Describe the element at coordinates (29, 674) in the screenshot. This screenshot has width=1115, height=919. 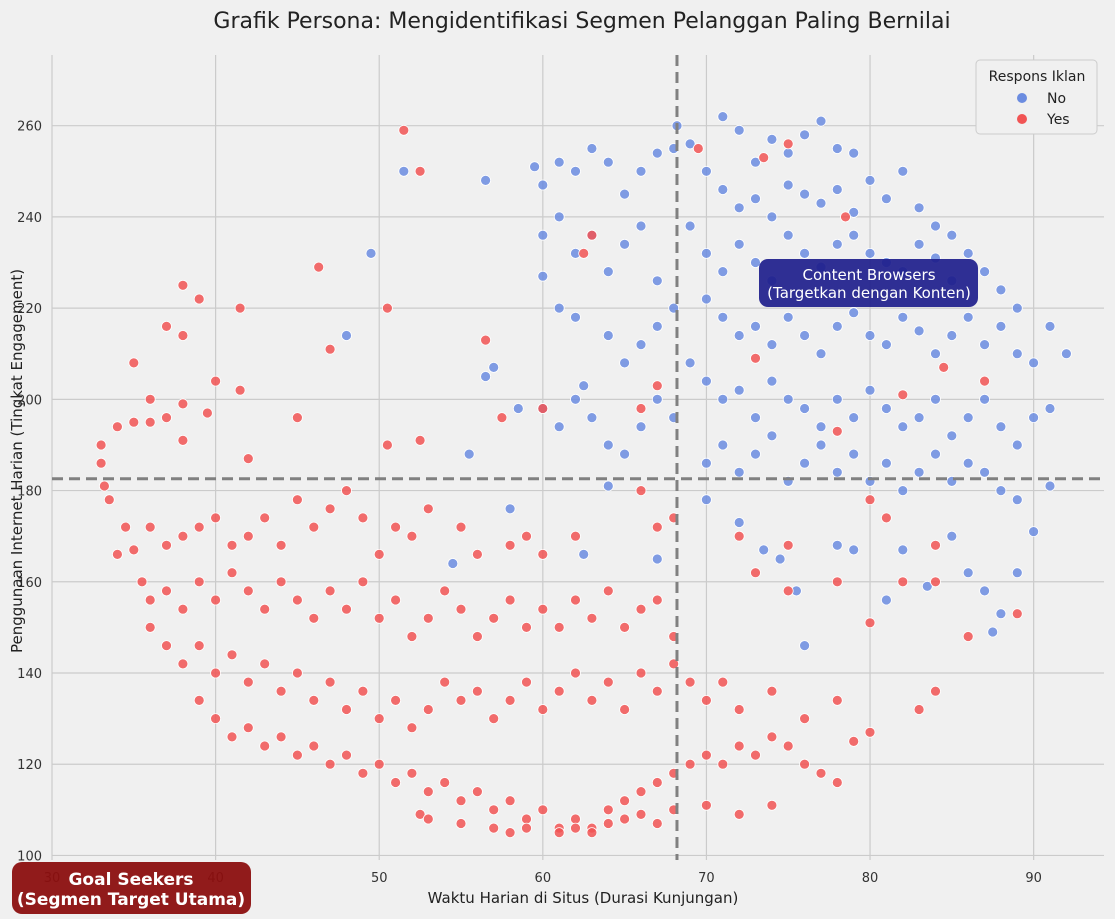
I see `y-tick-label: 140` at that location.